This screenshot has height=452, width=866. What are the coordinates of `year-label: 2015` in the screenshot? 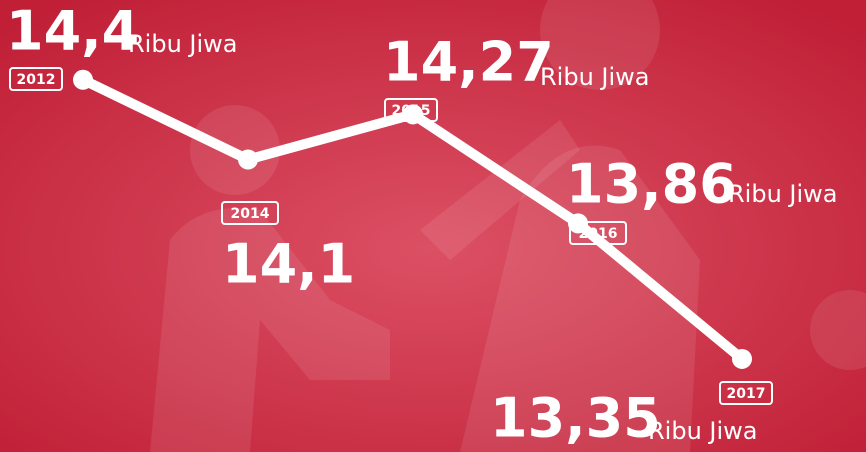 It's located at (411, 111).